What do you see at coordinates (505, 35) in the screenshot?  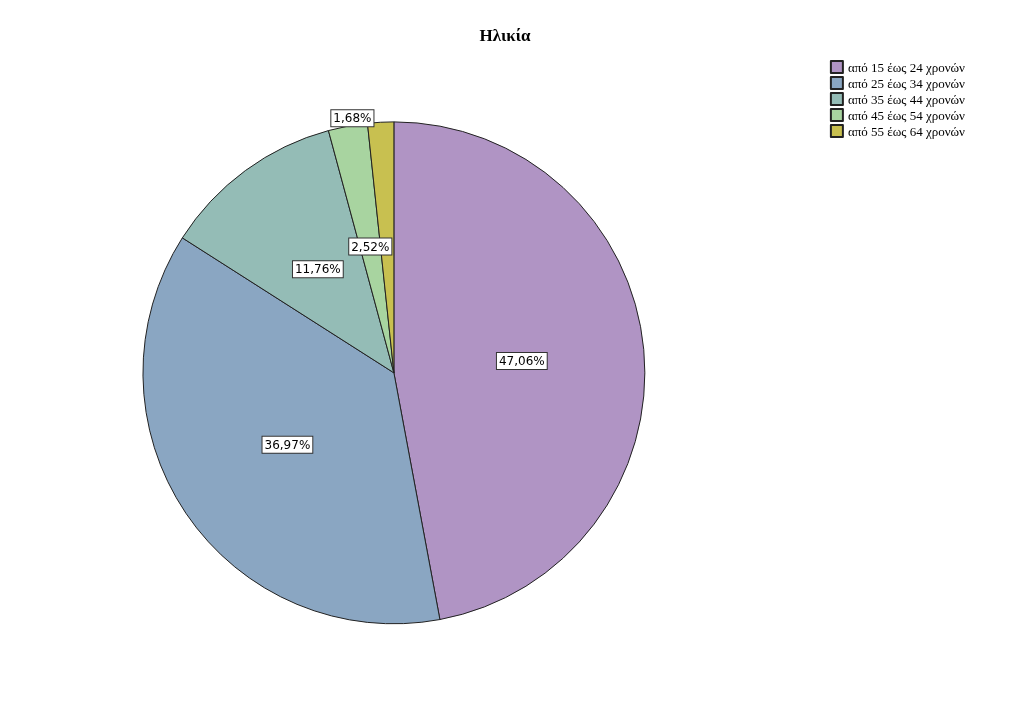 I see `chart-title: Ηλικία` at bounding box center [505, 35].